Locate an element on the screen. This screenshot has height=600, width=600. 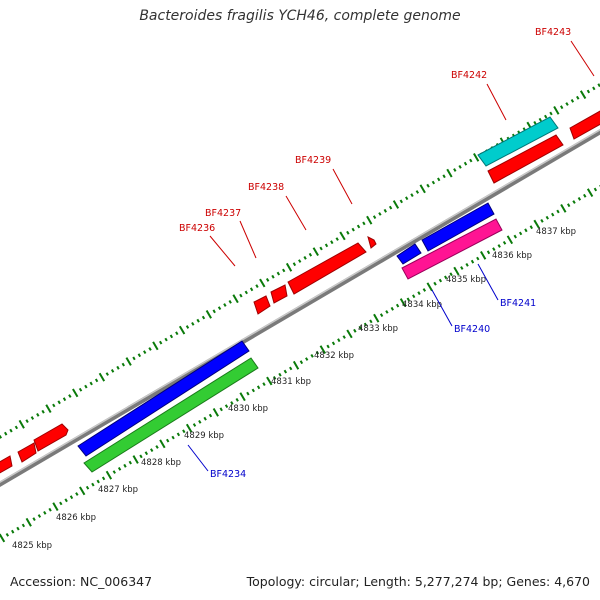
tick-label: 4835 kbp is located at coordinates (466, 280).